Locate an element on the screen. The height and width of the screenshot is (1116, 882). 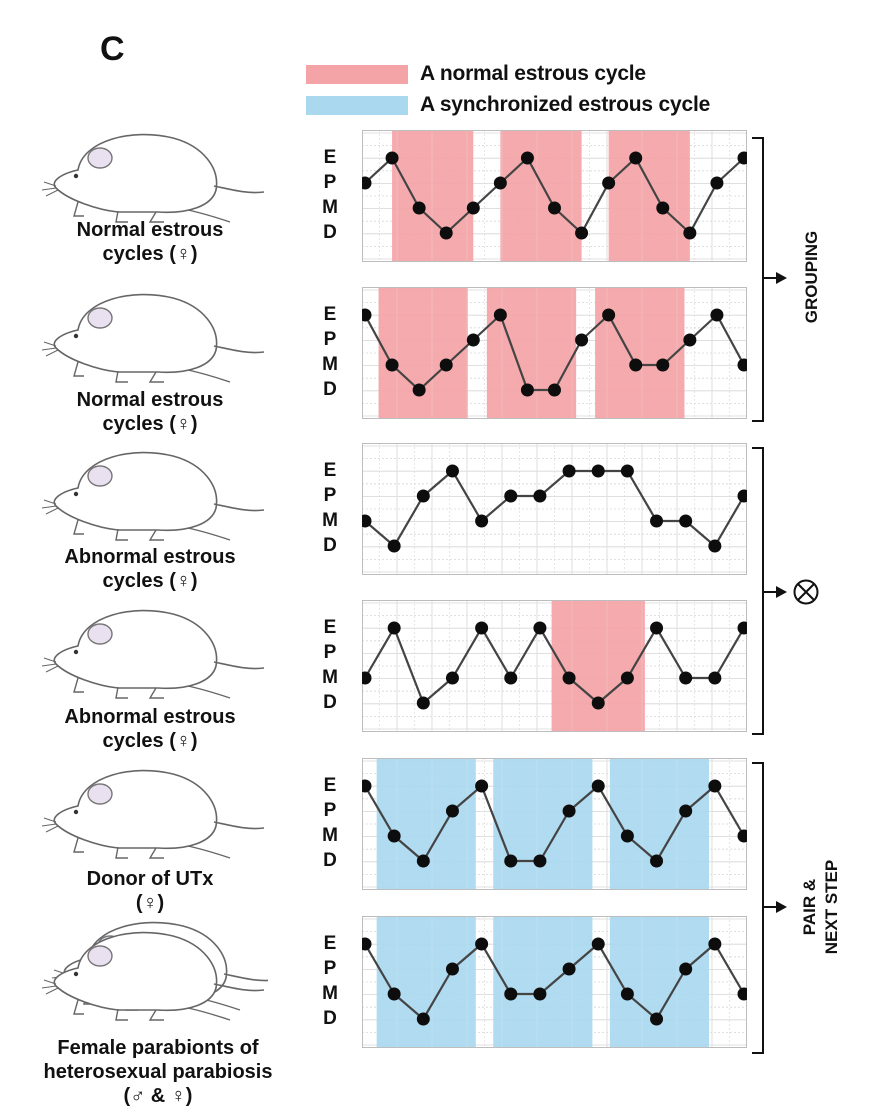
subject-label-line: (♀) is located at coordinates (150, 903).